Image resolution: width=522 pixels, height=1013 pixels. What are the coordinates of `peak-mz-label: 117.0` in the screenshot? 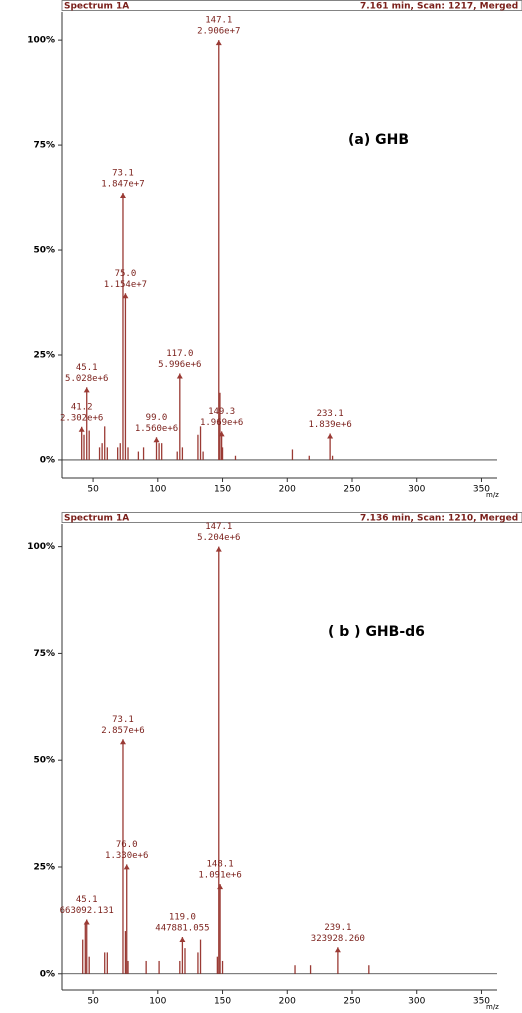 It's located at (179, 354).